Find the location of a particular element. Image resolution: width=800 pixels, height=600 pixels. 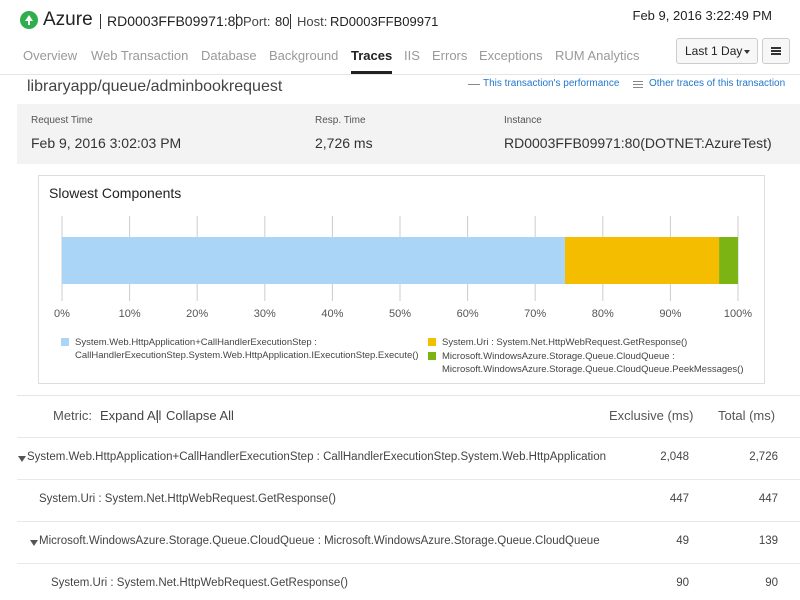

total-ms: 447 is located at coordinates (768, 499).